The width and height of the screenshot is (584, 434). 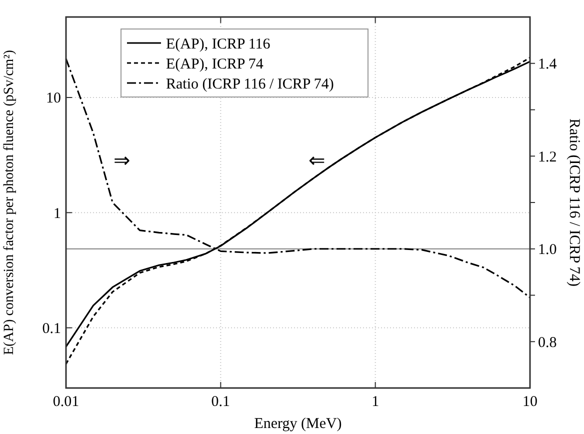 I want to click on y2-tick-label: 1.0, so click(x=547, y=250).